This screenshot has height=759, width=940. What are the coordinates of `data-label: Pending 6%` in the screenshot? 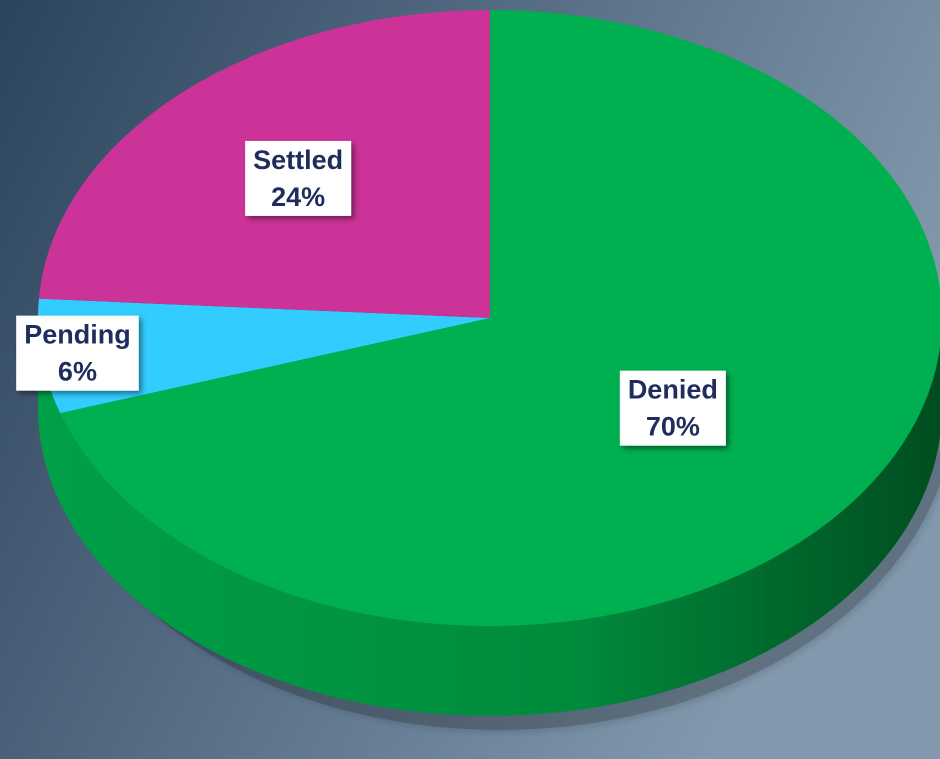 It's located at (77, 353).